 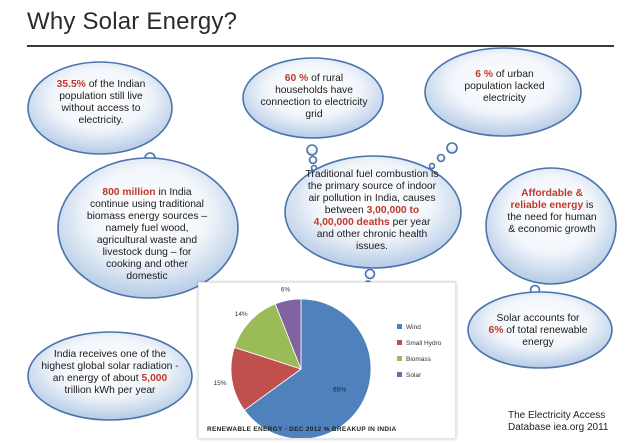 I want to click on pie-label-small-hydro: 15%, so click(x=220, y=383).